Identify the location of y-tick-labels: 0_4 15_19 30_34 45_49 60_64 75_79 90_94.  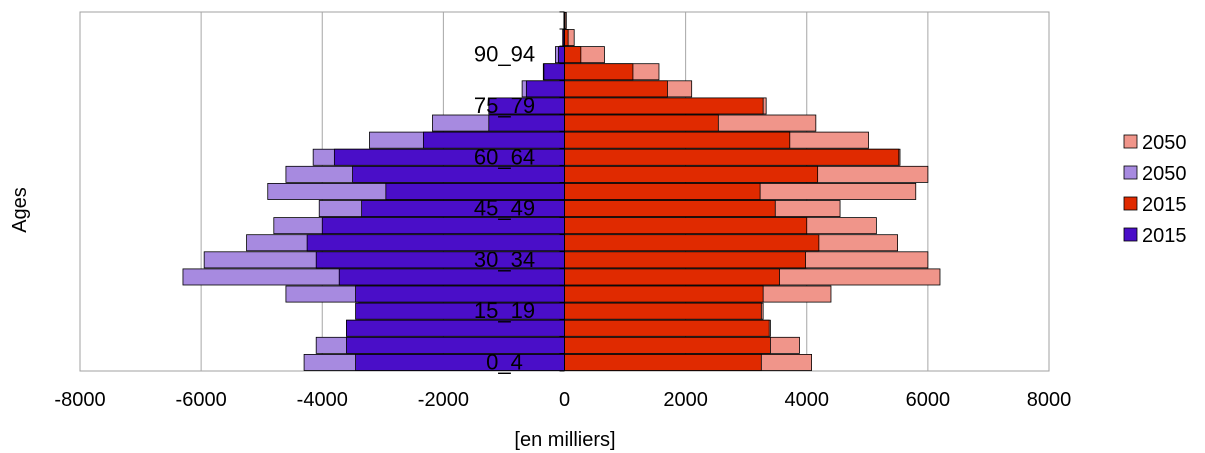
(504, 208).